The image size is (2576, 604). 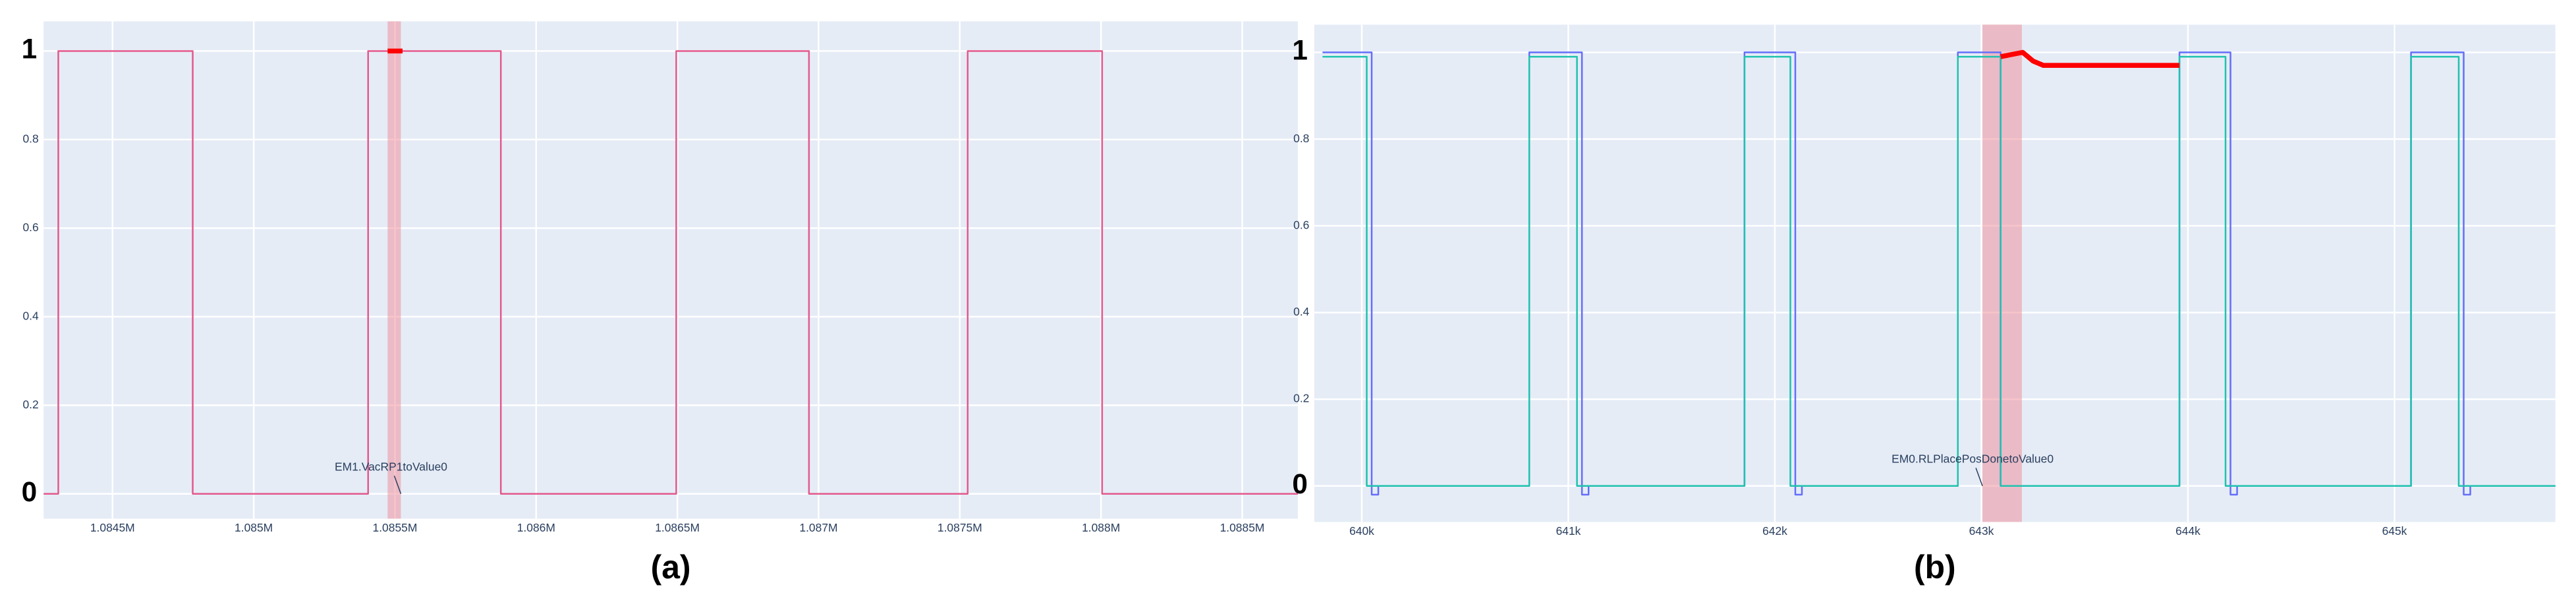 I want to click on annotation-text: EM1.VacRP1toValue0, so click(x=391, y=467).